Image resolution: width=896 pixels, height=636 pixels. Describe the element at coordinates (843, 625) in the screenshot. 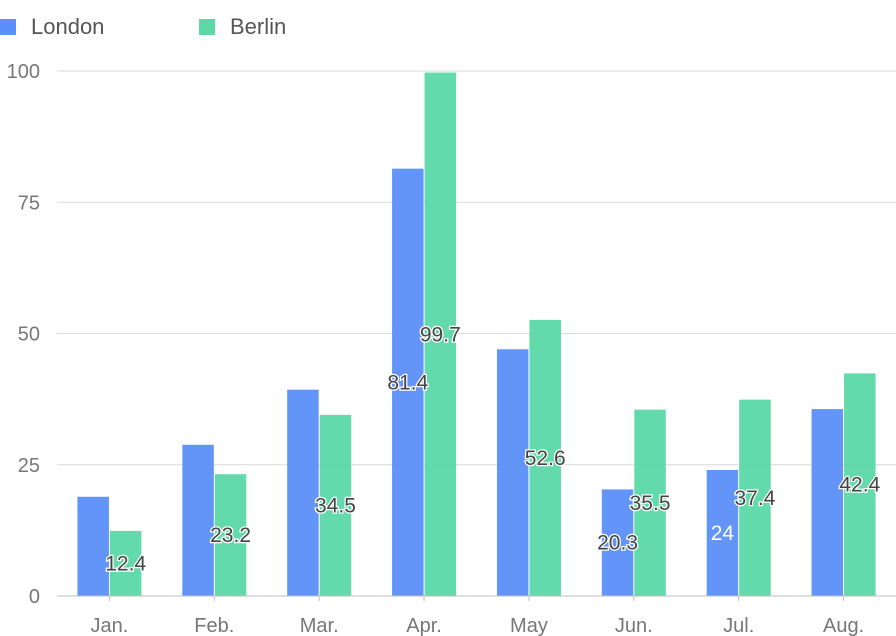

I see `x-tick-label: Aug.` at that location.